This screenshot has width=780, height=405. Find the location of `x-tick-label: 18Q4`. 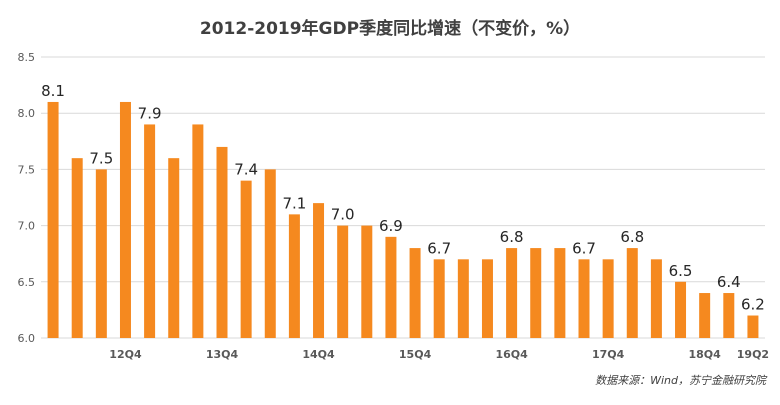

x-tick-label: 18Q4 is located at coordinates (705, 354).